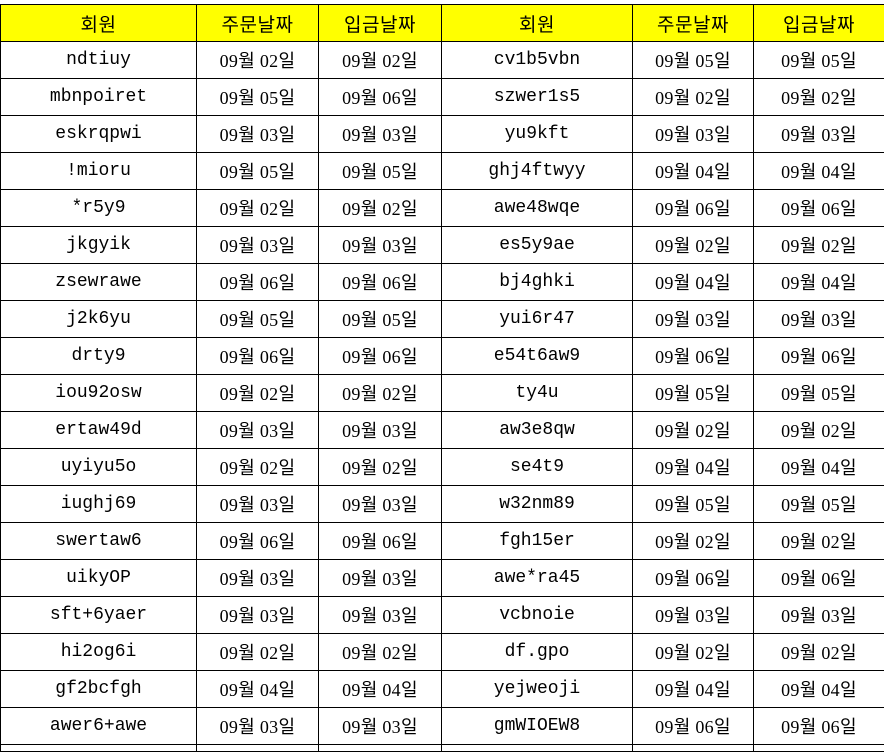  I want to click on column-header-member-right: 회원, so click(537, 23).